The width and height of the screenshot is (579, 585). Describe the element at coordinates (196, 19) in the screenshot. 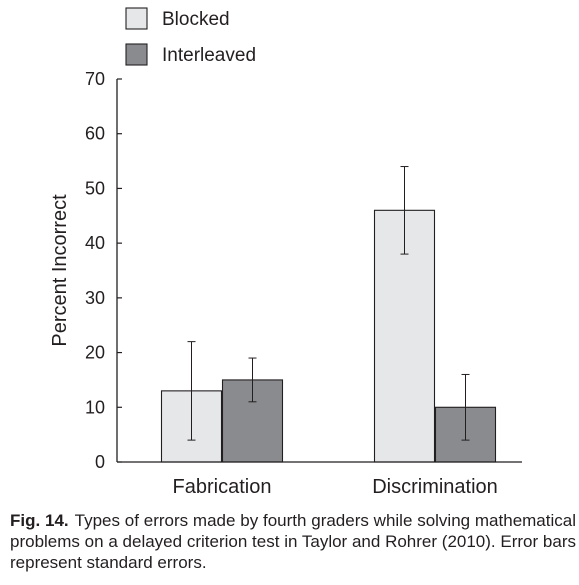

I see `legend-label-blocked: Blocked` at that location.